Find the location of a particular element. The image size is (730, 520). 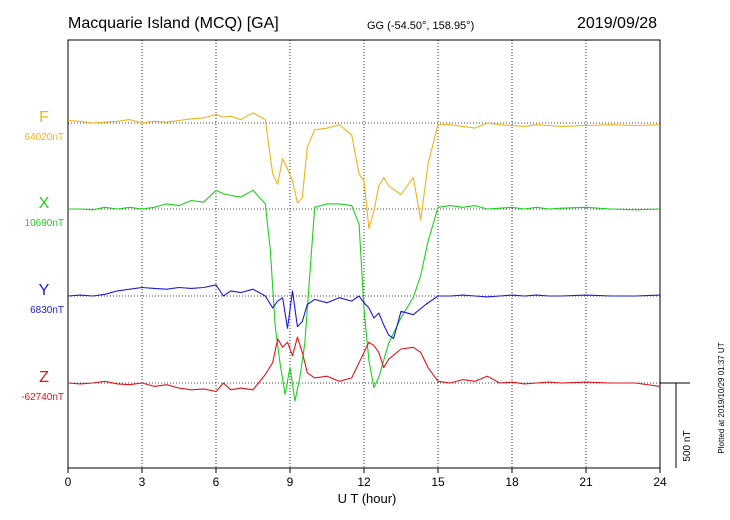

series-name-f: F is located at coordinates (44, 117).